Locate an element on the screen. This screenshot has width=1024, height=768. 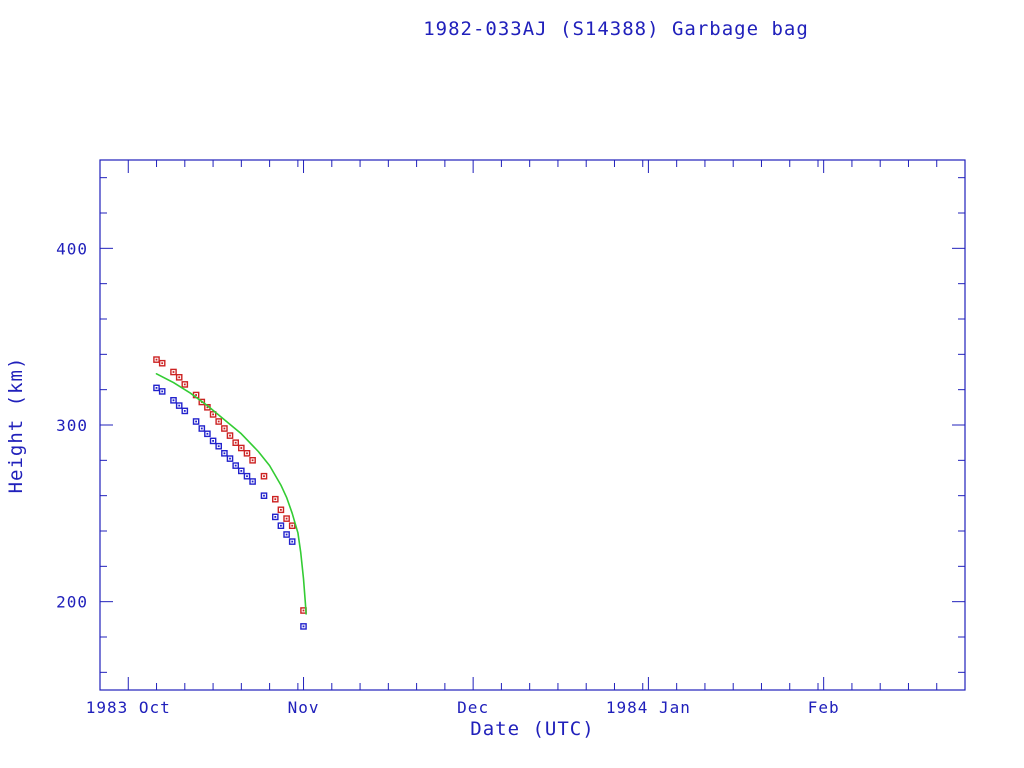
tick-label: 400 is located at coordinates (72, 248).